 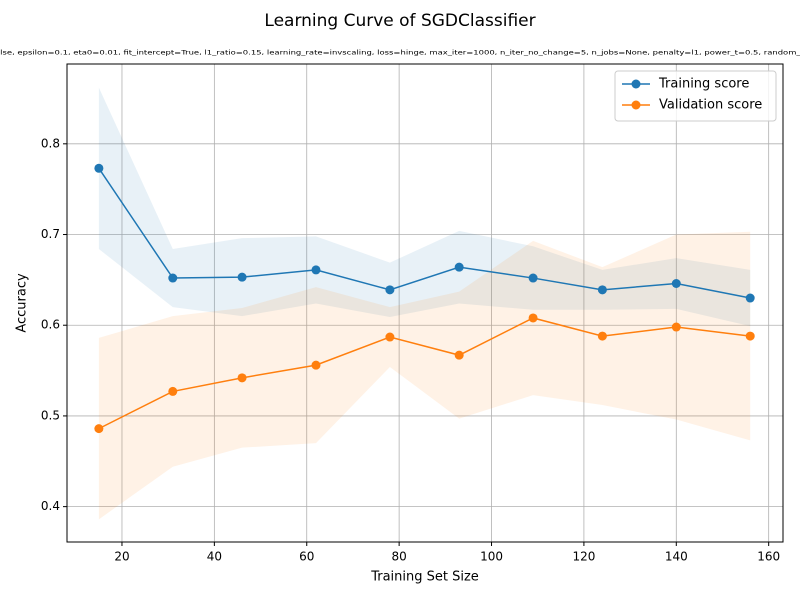 I want to click on y-tick-label: 0.6, so click(x=50, y=325).